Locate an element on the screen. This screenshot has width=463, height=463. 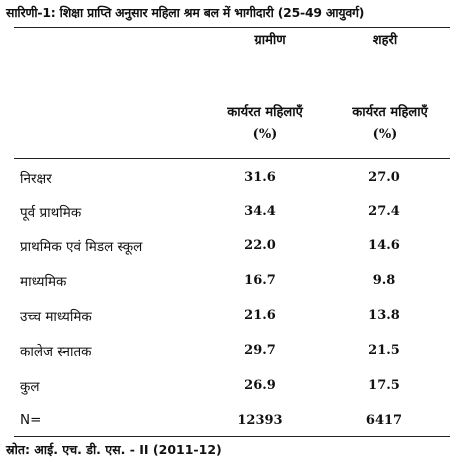
rural-value: 26.9 is located at coordinates (260, 385).